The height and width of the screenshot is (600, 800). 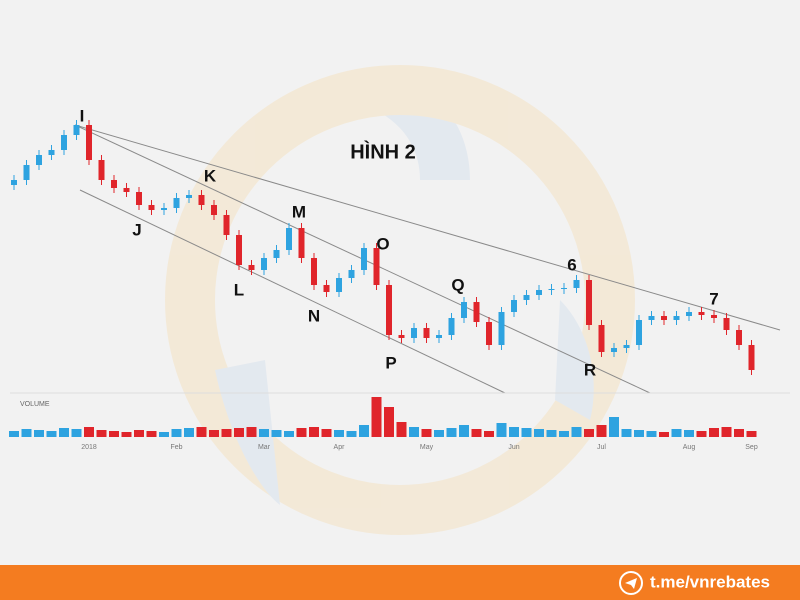 I want to click on annotation: M, so click(x=299, y=211).